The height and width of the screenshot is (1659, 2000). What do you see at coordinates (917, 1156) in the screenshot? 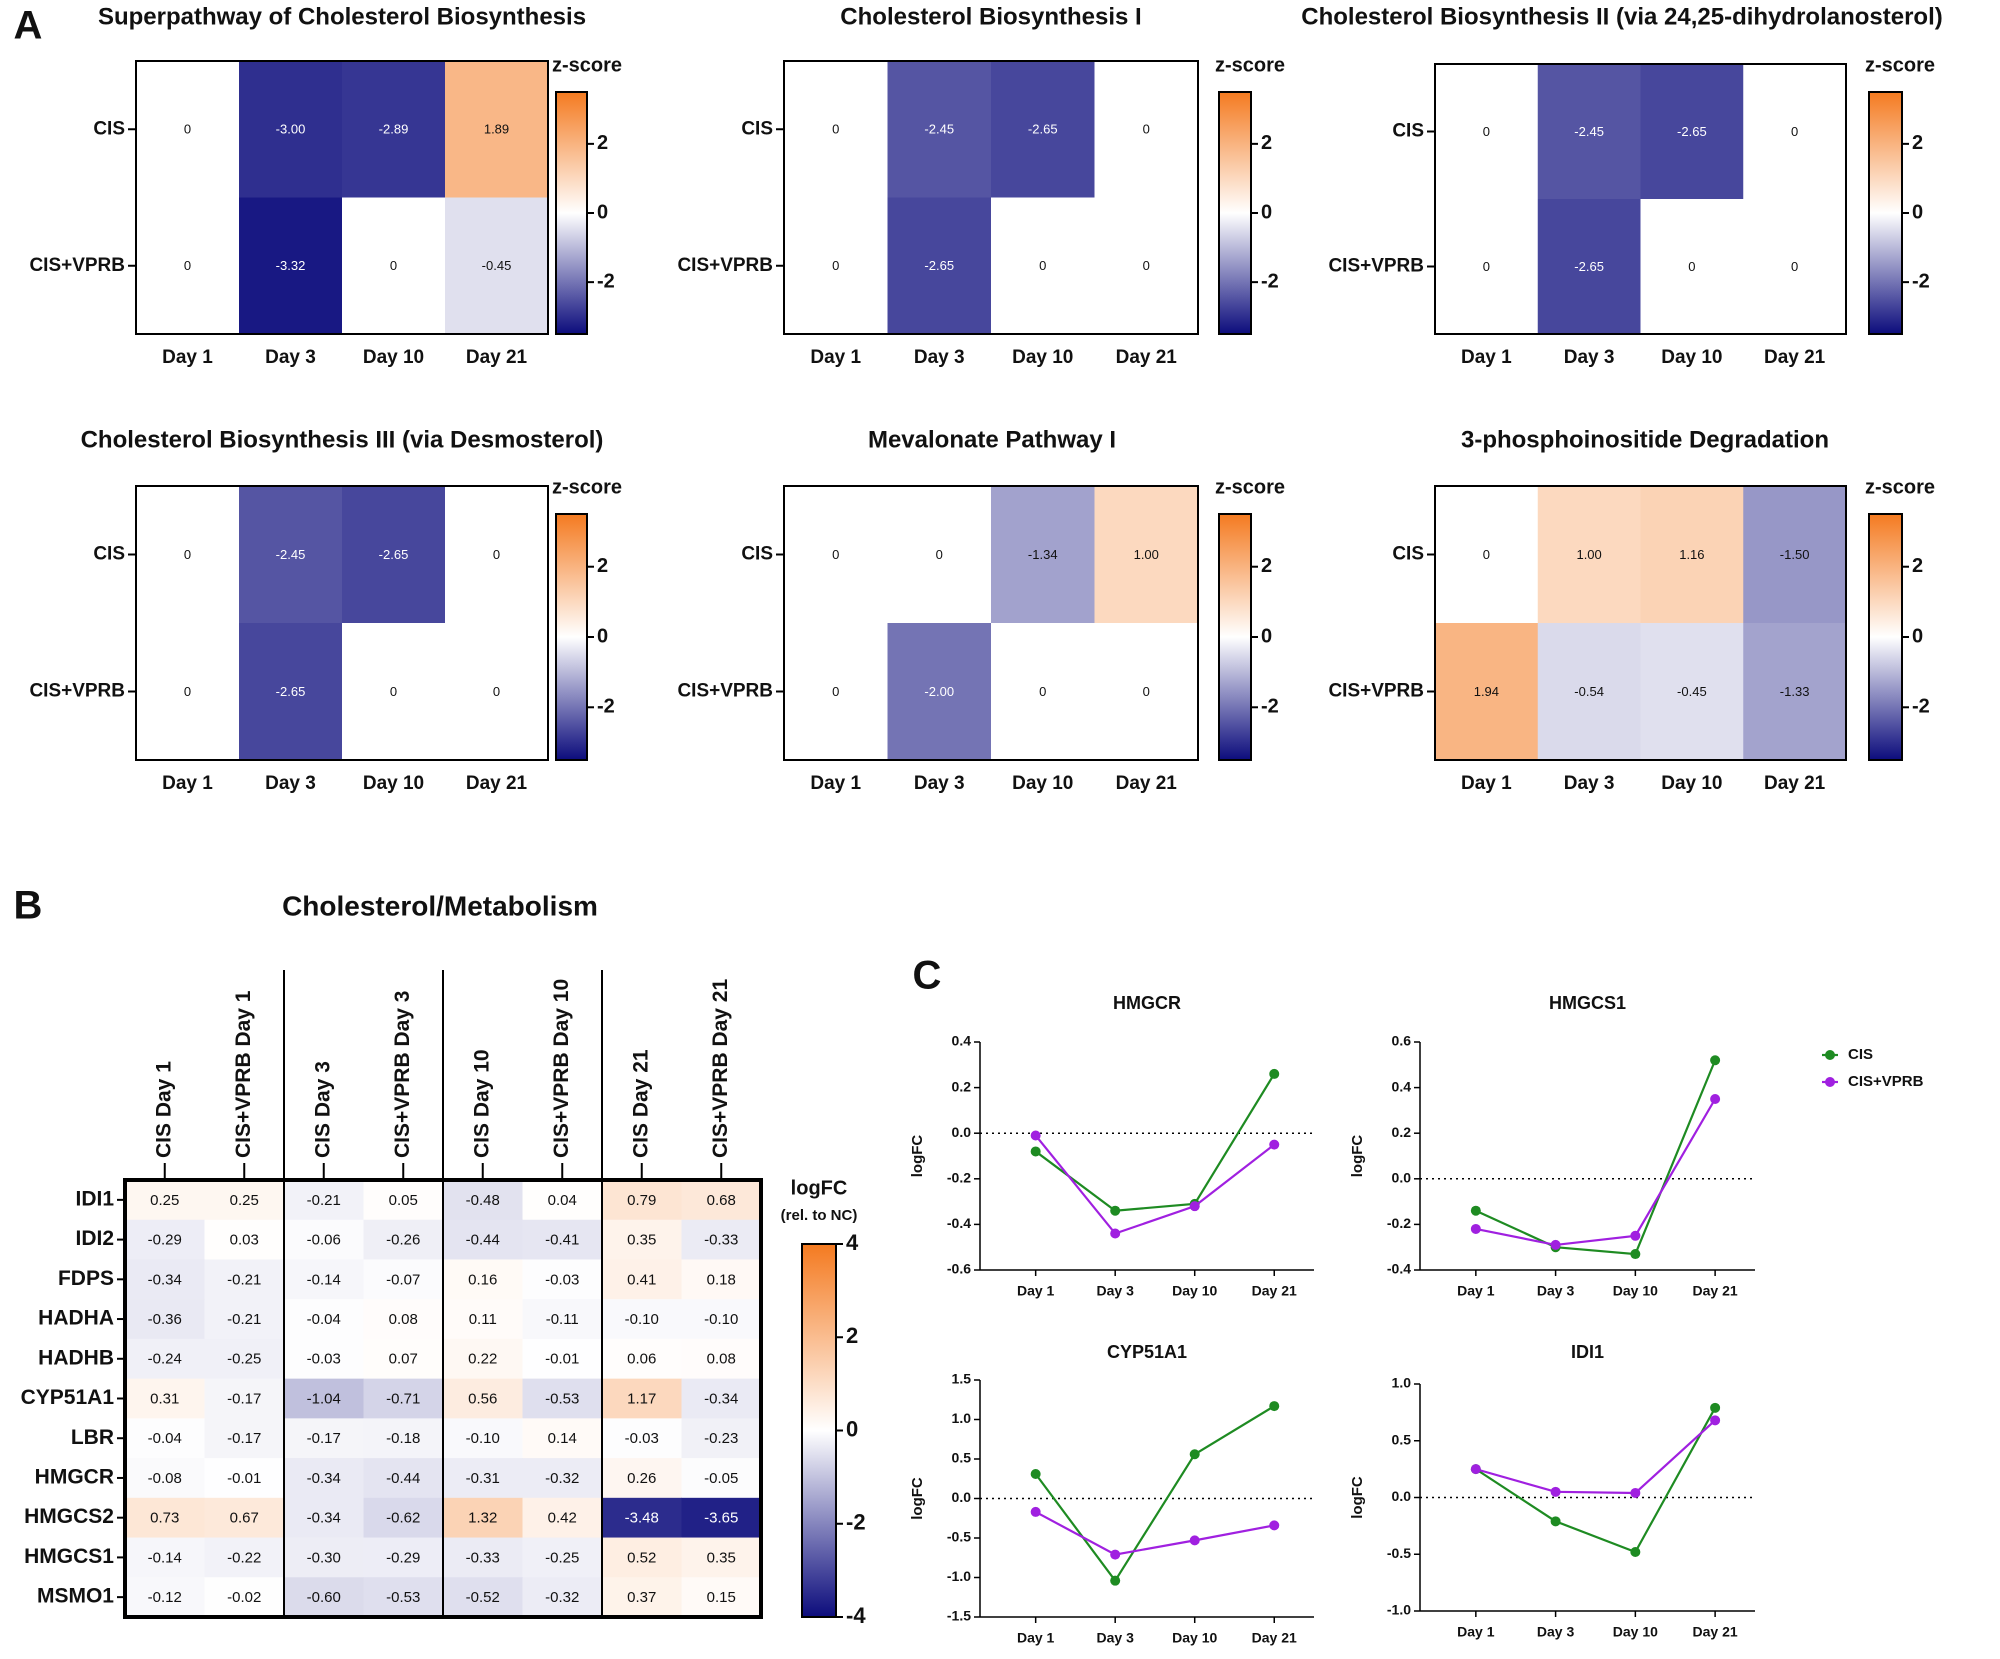
I see `y-axis-label: logFC` at bounding box center [917, 1156].